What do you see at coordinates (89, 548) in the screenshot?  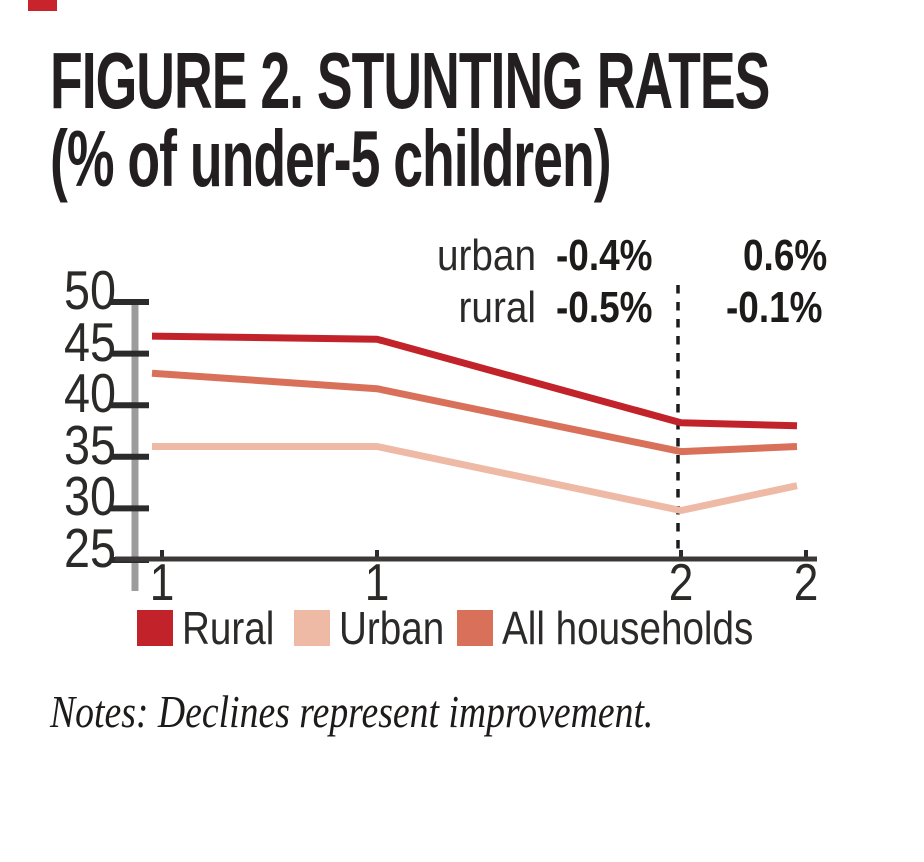 I see `y-tick-label-25: 25` at bounding box center [89, 548].